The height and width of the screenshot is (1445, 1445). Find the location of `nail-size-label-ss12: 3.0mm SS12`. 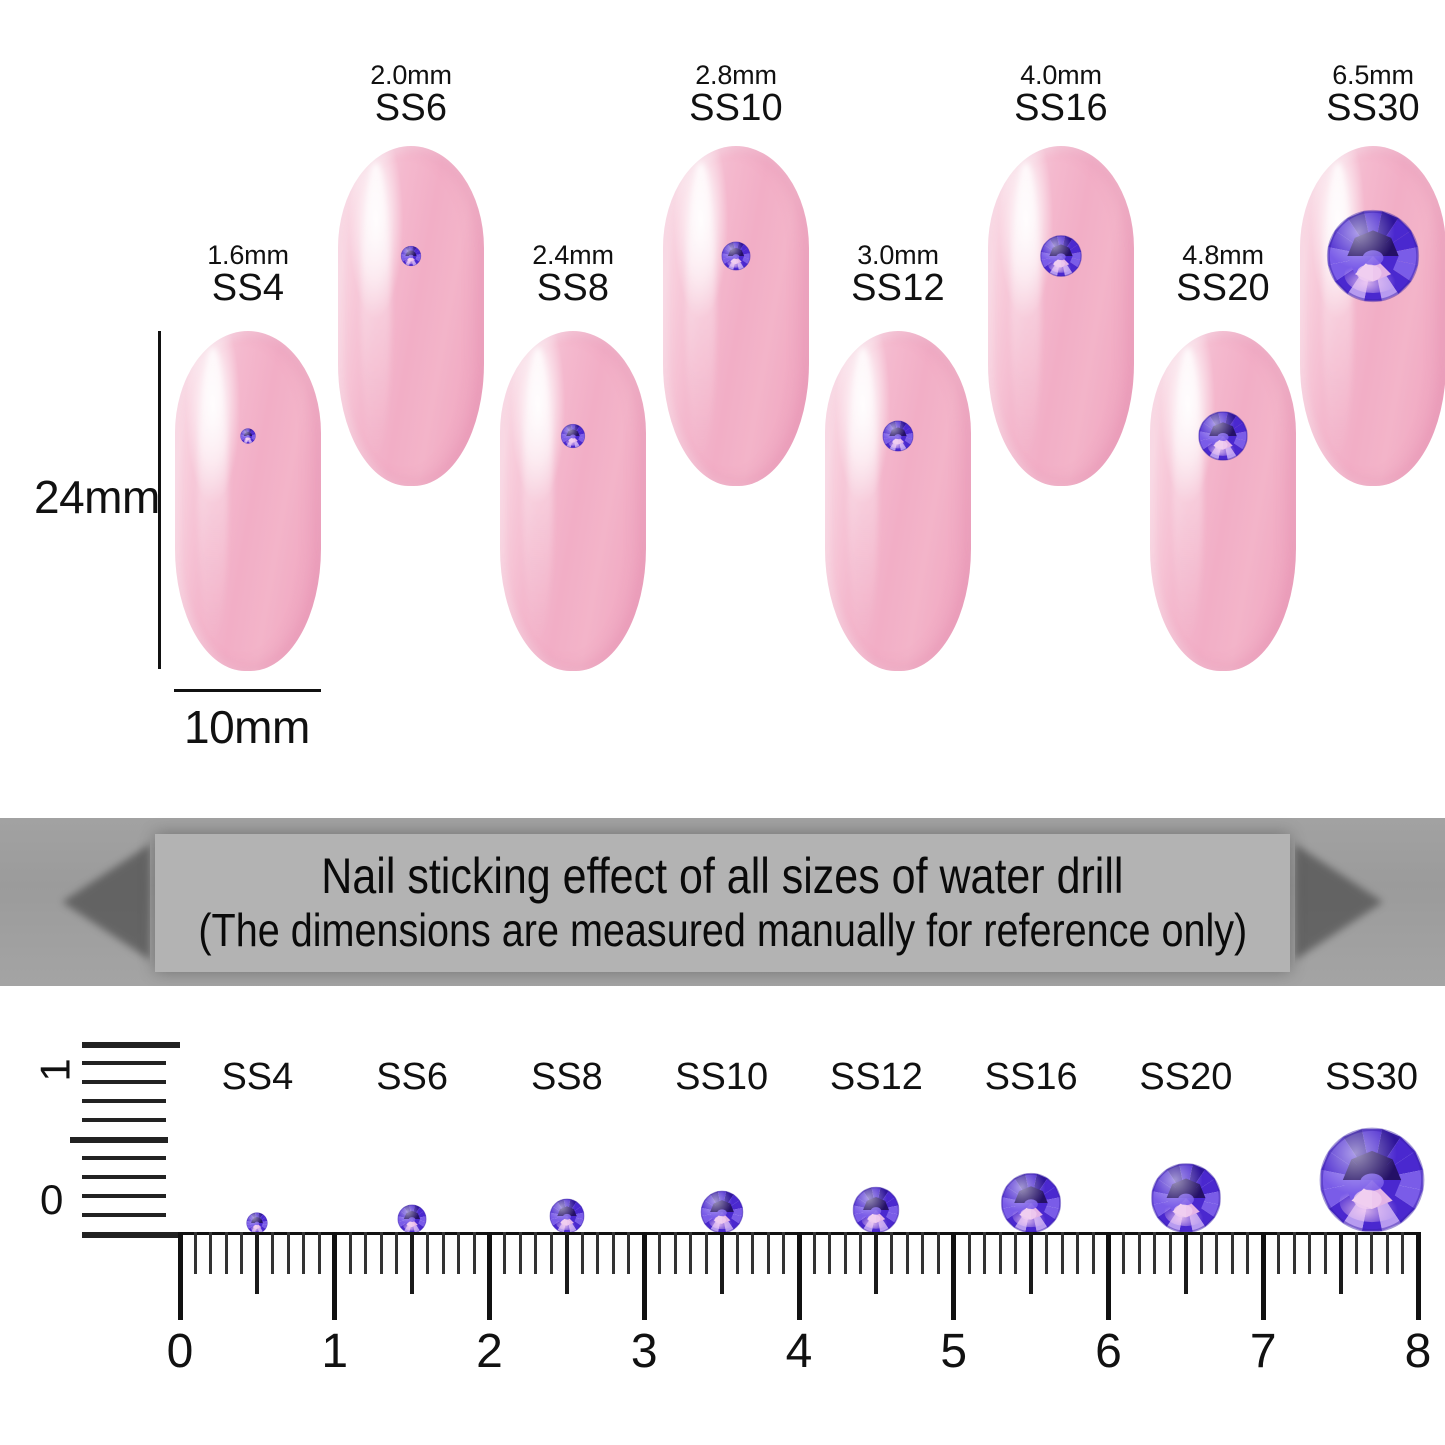

nail-size-label-ss12: 3.0mm SS12 is located at coordinates (898, 274).